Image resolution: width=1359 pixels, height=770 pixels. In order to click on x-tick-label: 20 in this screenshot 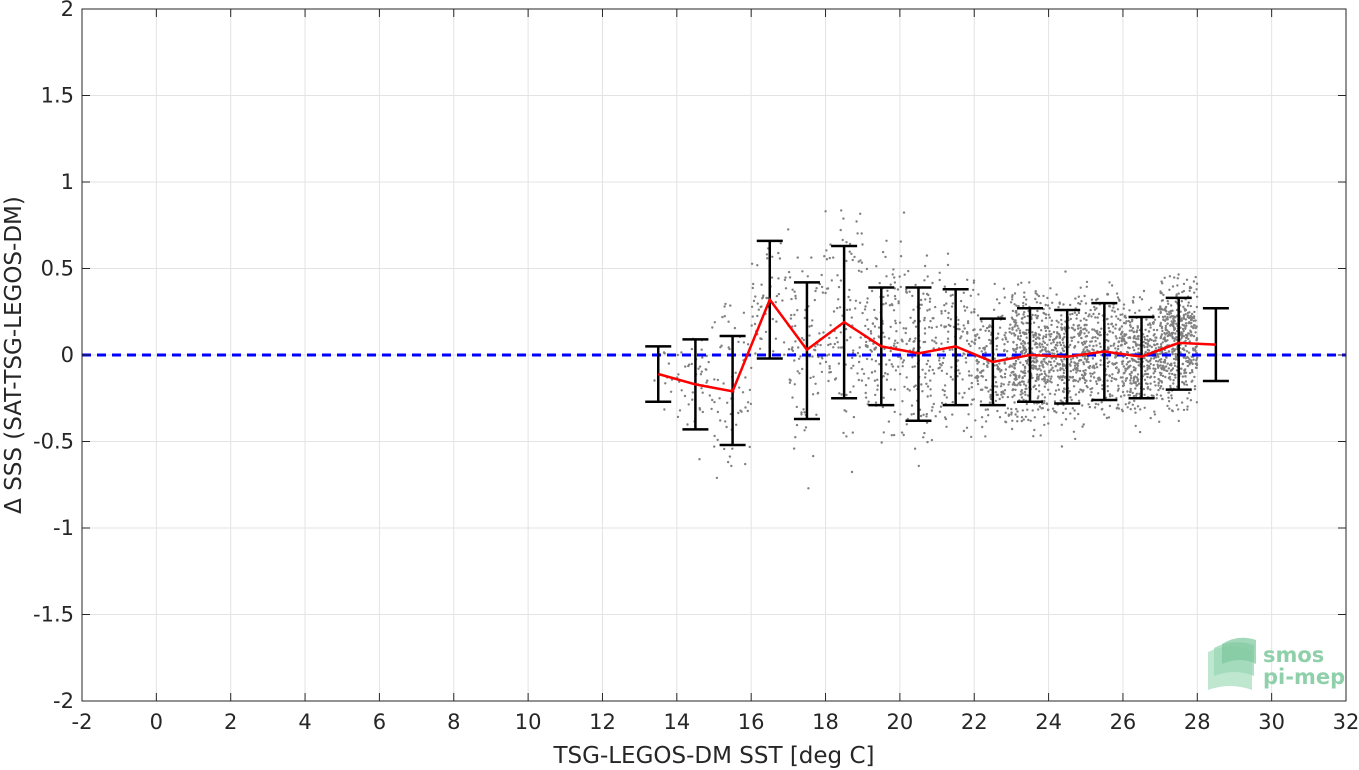, I will do `click(900, 722)`.